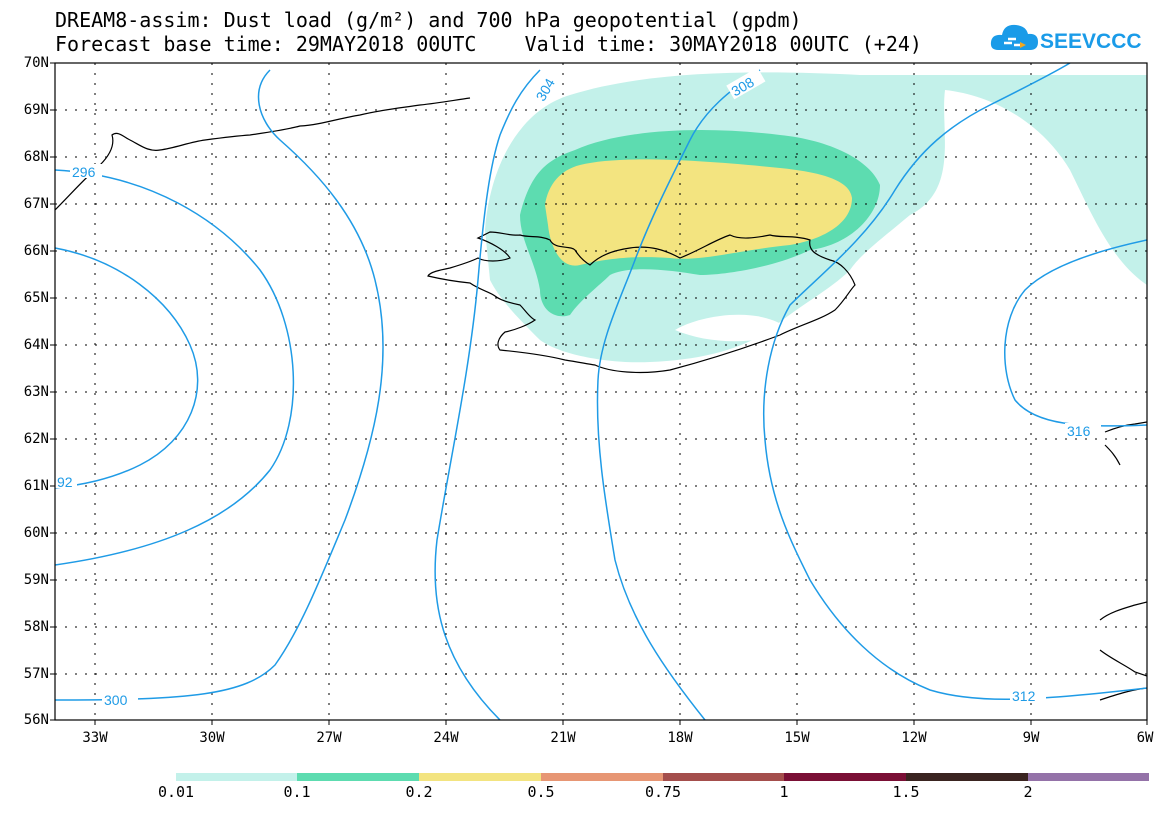  I want to click on lat-label: 64N, so click(36, 345).